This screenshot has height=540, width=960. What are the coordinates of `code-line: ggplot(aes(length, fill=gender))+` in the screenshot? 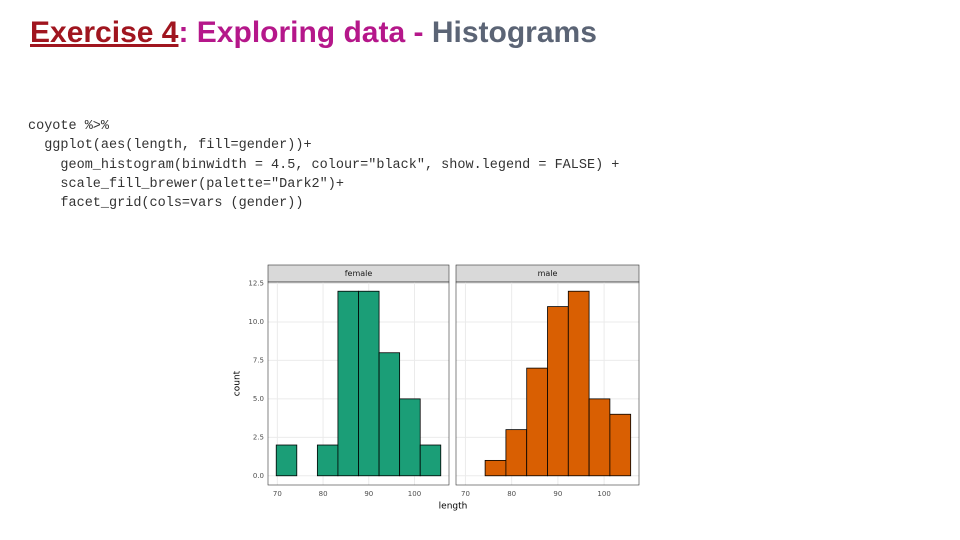 It's located at (170, 146).